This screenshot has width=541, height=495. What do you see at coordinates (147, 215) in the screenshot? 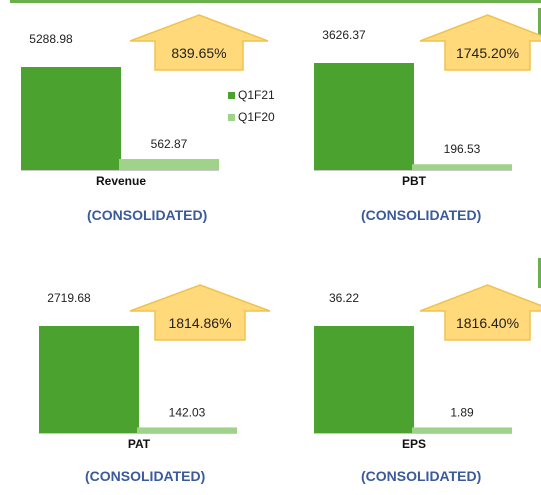
I see `consolidated-caption-revenue: (CONSOLIDATED)` at bounding box center [147, 215].